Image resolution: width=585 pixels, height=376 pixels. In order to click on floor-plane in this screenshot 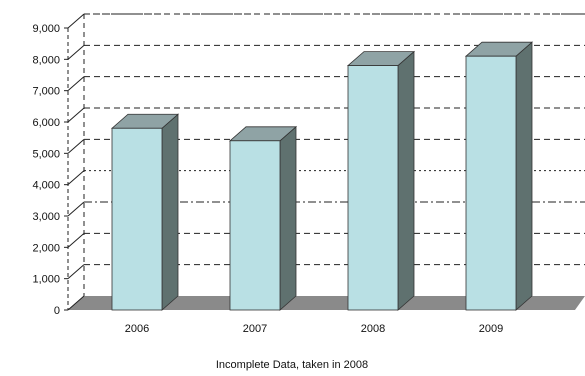, I will do `click(326, 303)`.